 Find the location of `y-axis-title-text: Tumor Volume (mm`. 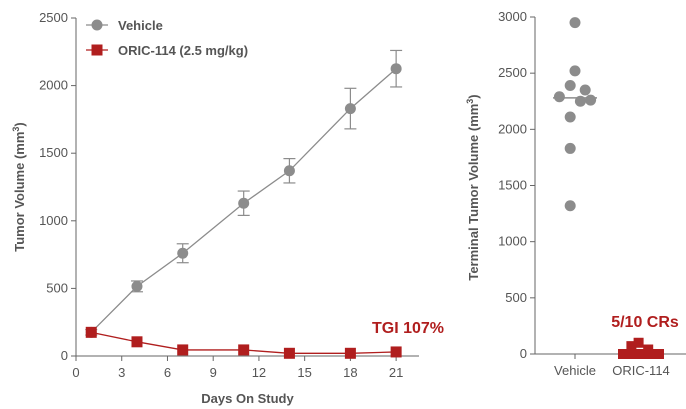

y-axis-title-text: Tumor Volume (mm is located at coordinates (19, 192).